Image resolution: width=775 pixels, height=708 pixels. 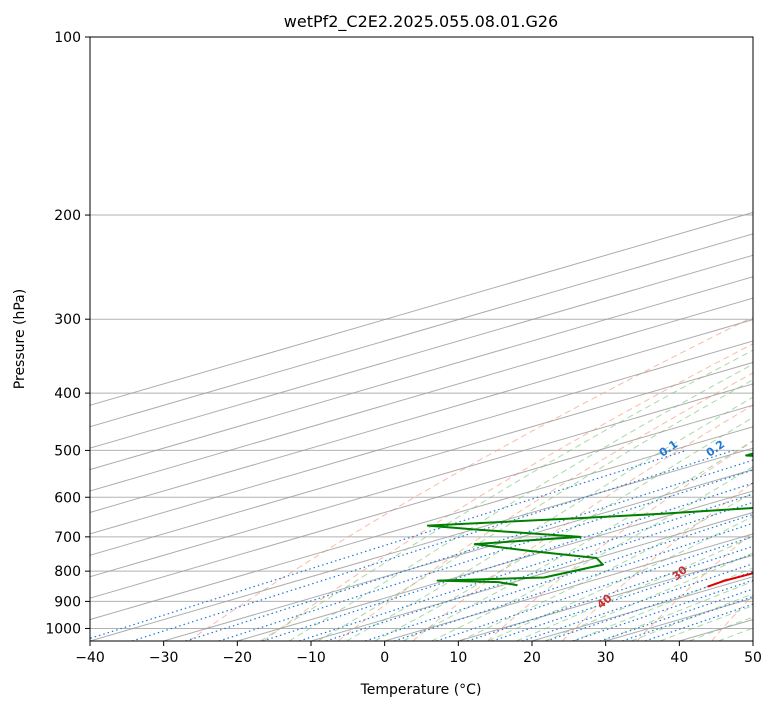 I want to click on x-tick-label: −30, so click(x=164, y=658).